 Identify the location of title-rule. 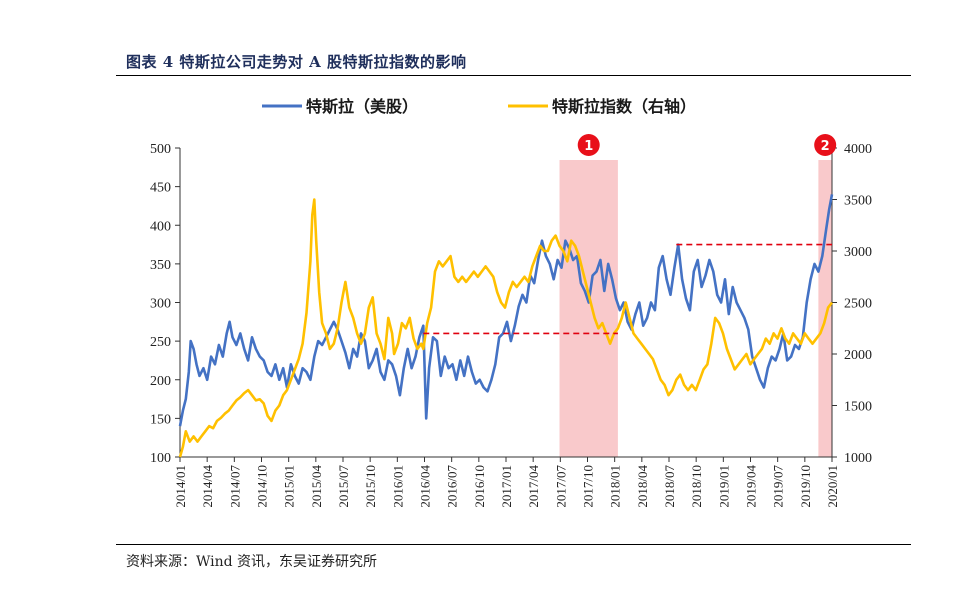
(513, 75).